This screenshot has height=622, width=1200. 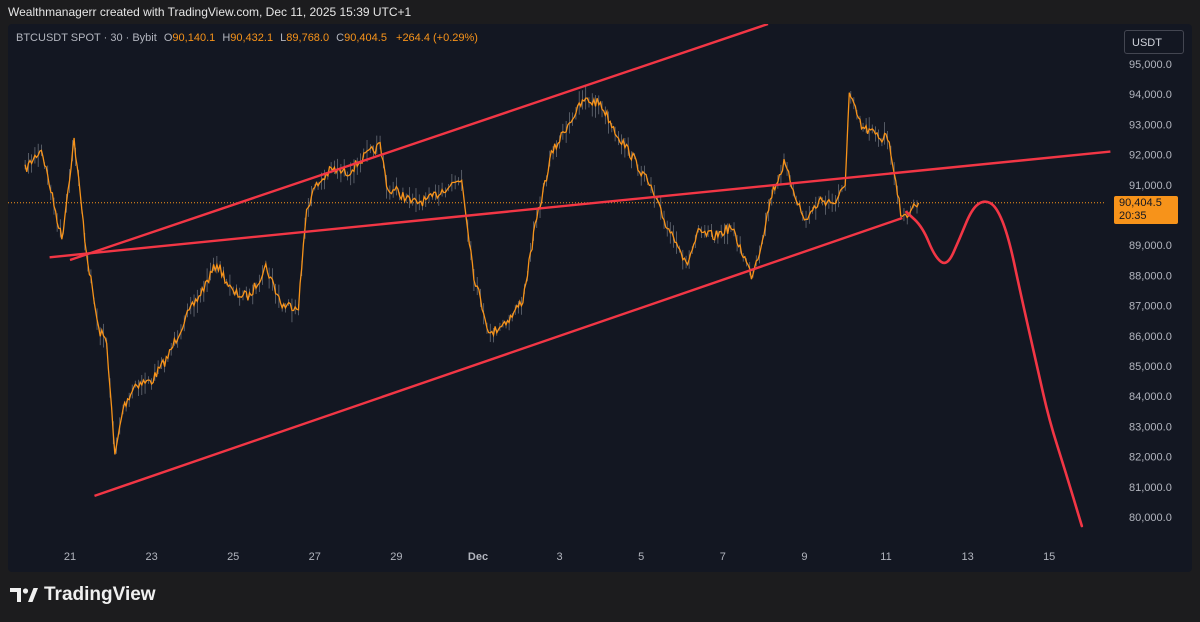 What do you see at coordinates (1150, 337) in the screenshot?
I see `y-tick-label: 86,000.0` at bounding box center [1150, 337].